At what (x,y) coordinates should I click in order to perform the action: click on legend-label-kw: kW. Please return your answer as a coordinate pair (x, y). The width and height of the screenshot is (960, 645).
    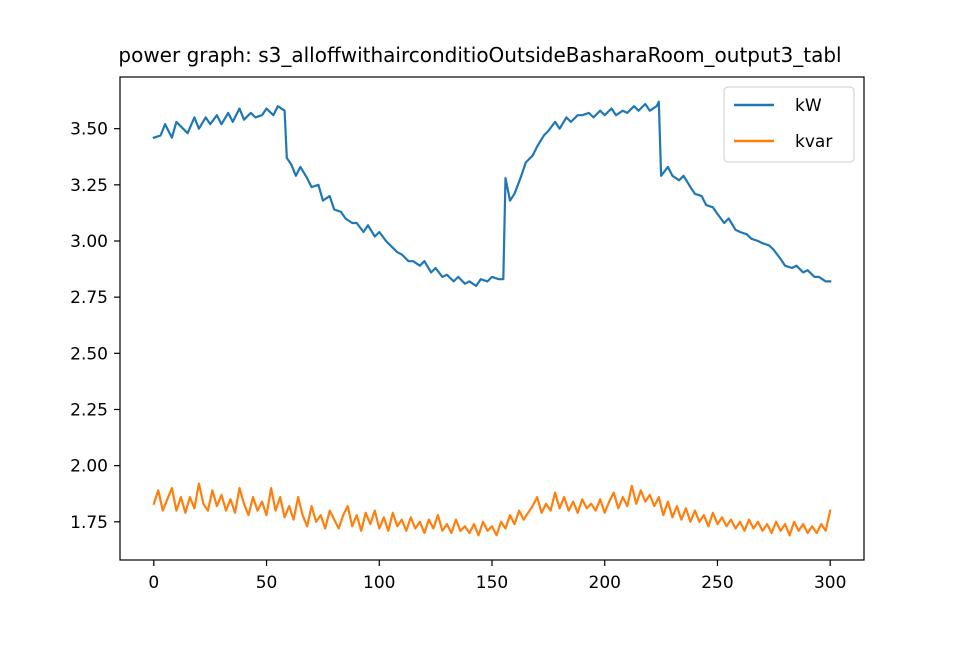
    Looking at the image, I should click on (808, 106).